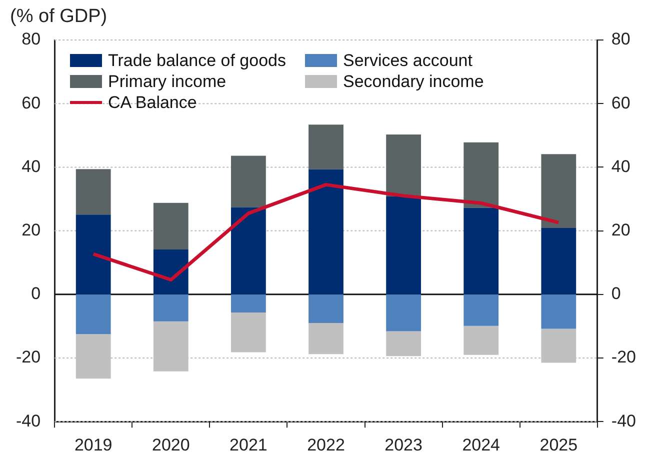  Describe the element at coordinates (249, 444) in the screenshot. I see `x-tick-label: 2021` at that location.